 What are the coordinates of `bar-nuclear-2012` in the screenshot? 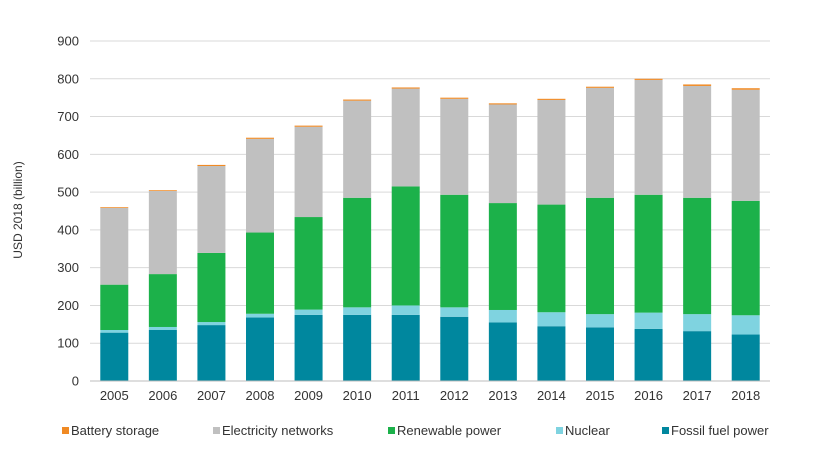 It's located at (454, 312).